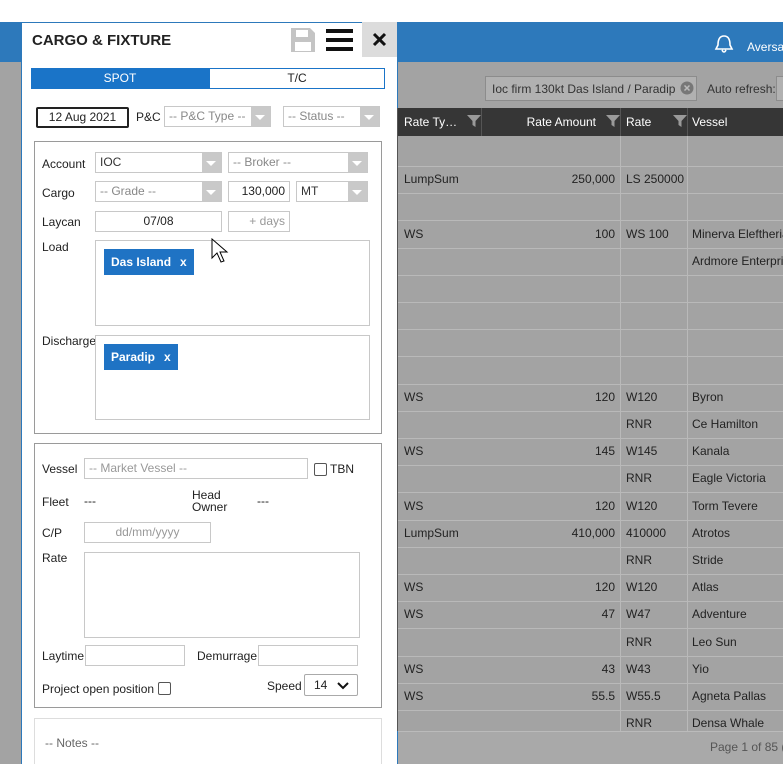 This screenshot has height=764, width=783. What do you see at coordinates (737, 261) in the screenshot?
I see `grid-cell: Ardmore Enterprise` at bounding box center [737, 261].